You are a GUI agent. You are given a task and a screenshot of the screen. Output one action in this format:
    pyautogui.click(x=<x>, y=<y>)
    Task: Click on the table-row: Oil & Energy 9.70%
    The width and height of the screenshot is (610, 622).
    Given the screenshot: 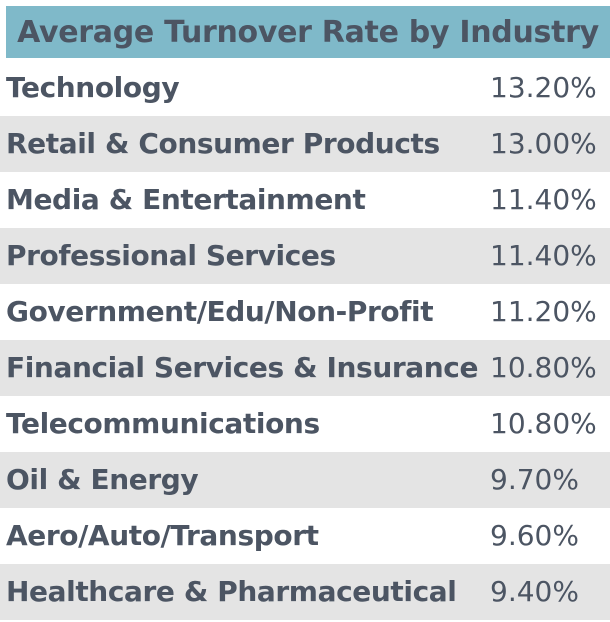 What is the action you would take?
    pyautogui.click(x=305, y=480)
    